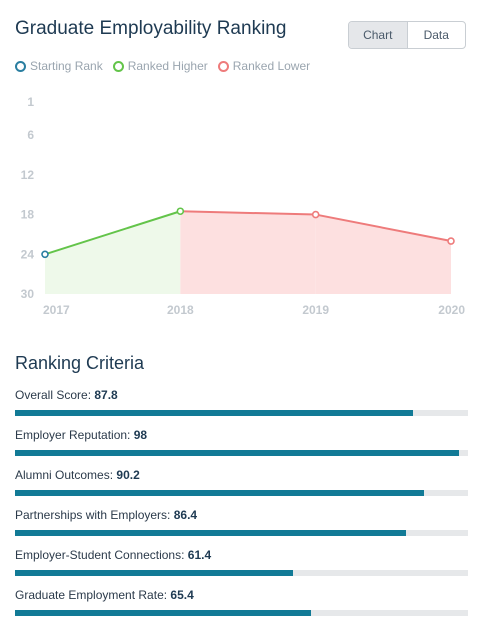 The width and height of the screenshot is (489, 639). Describe the element at coordinates (45, 254) in the screenshot. I see `data-point-2017` at that location.